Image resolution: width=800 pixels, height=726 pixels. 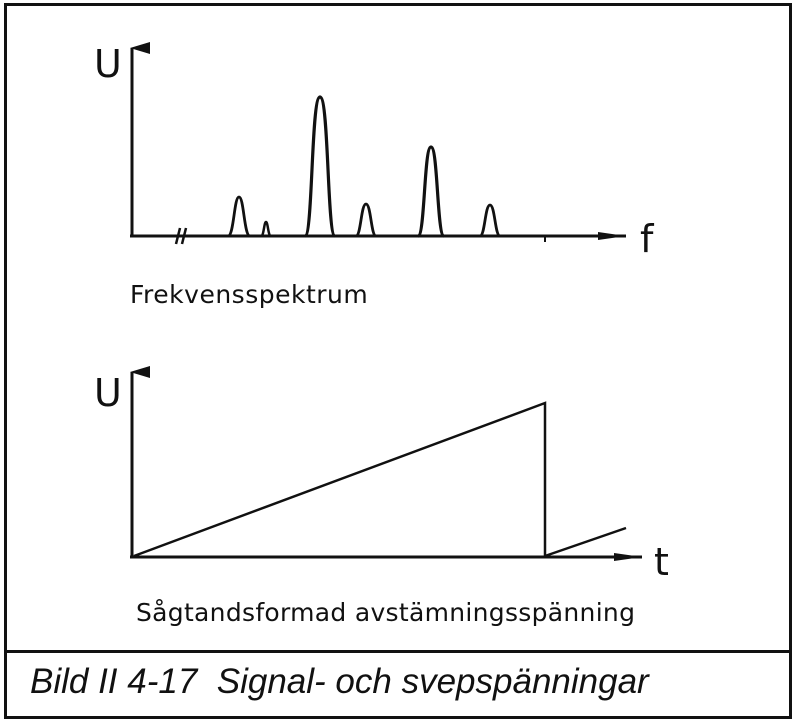 I want to click on spectrum-x-axis-label: f, so click(x=647, y=239).